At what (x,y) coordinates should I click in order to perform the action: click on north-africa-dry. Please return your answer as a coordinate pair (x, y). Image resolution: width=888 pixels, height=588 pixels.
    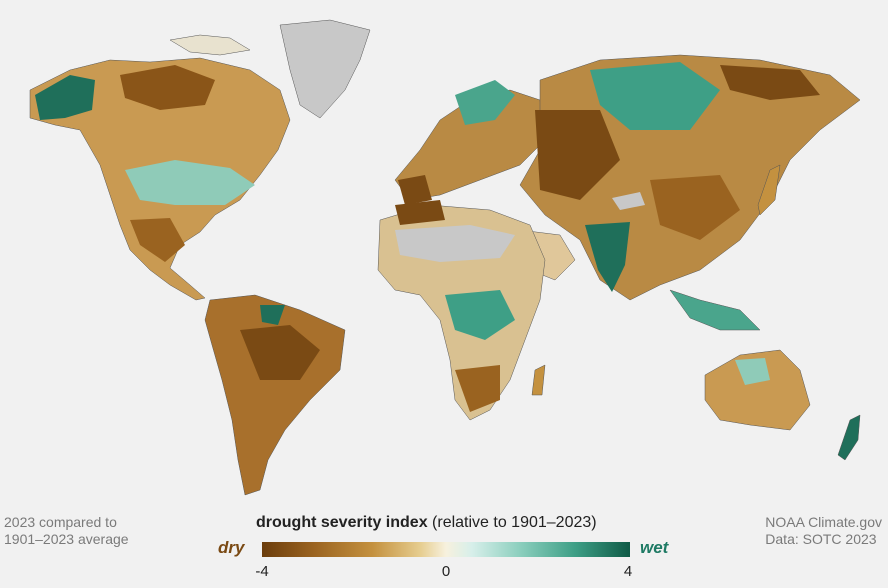
    Looking at the image, I should click on (420, 212).